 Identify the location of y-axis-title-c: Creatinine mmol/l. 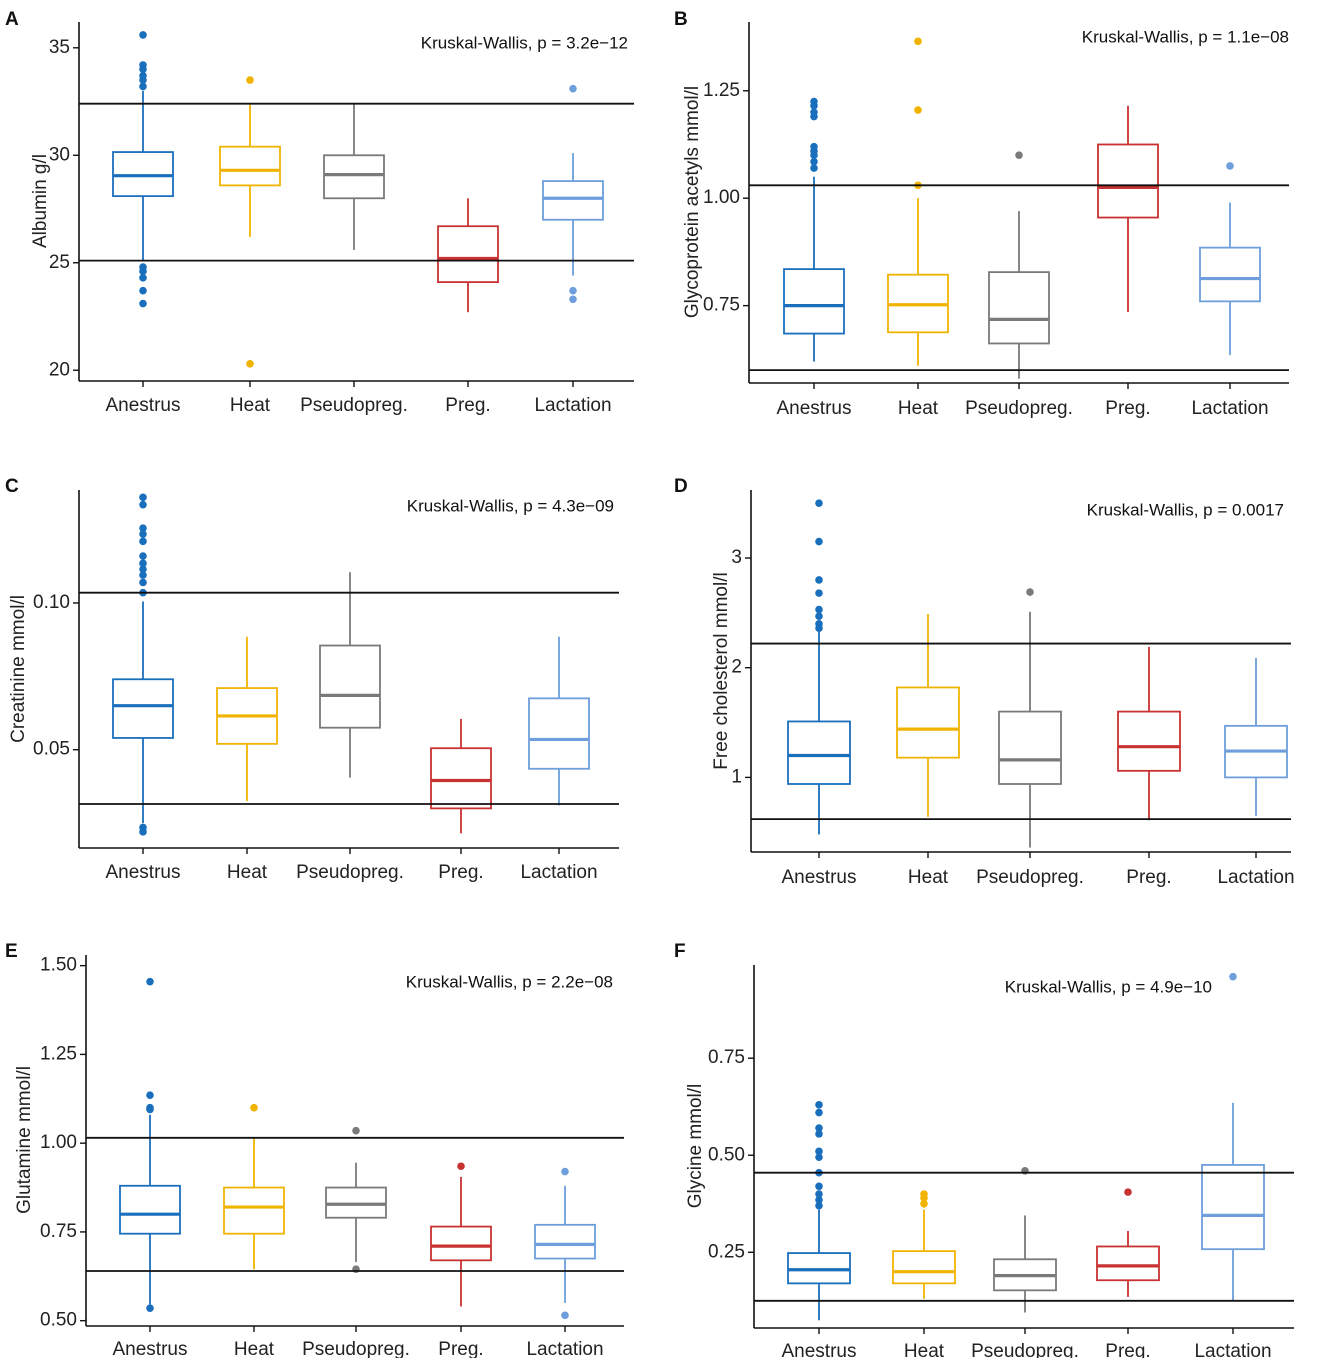
(18, 669).